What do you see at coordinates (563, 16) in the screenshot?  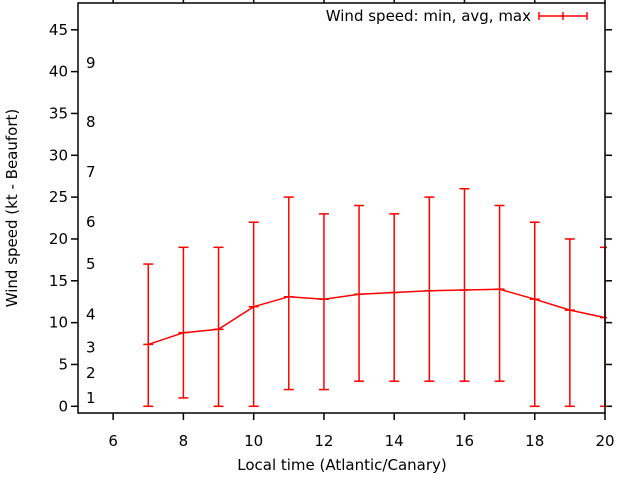 I see `legend-errorbar-sample` at bounding box center [563, 16].